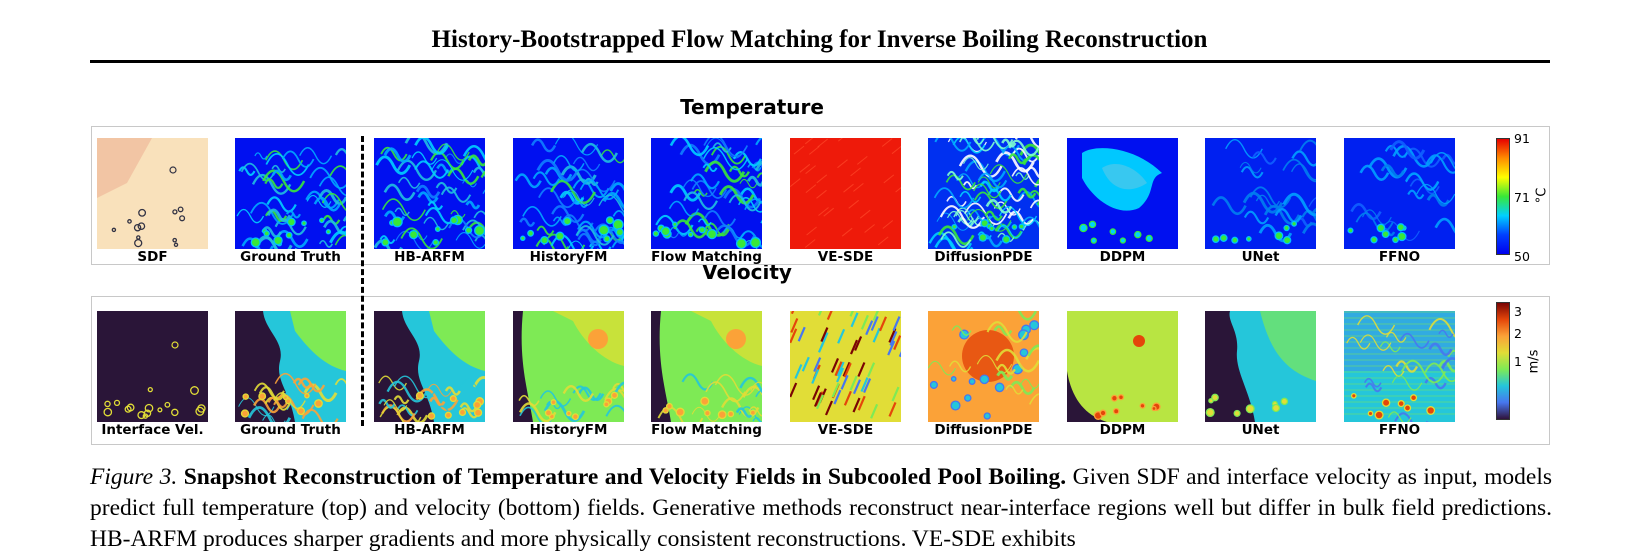 Image resolution: width=1639 pixels, height=555 pixels. I want to click on temperature-panel-ground-truth, so click(290, 193).